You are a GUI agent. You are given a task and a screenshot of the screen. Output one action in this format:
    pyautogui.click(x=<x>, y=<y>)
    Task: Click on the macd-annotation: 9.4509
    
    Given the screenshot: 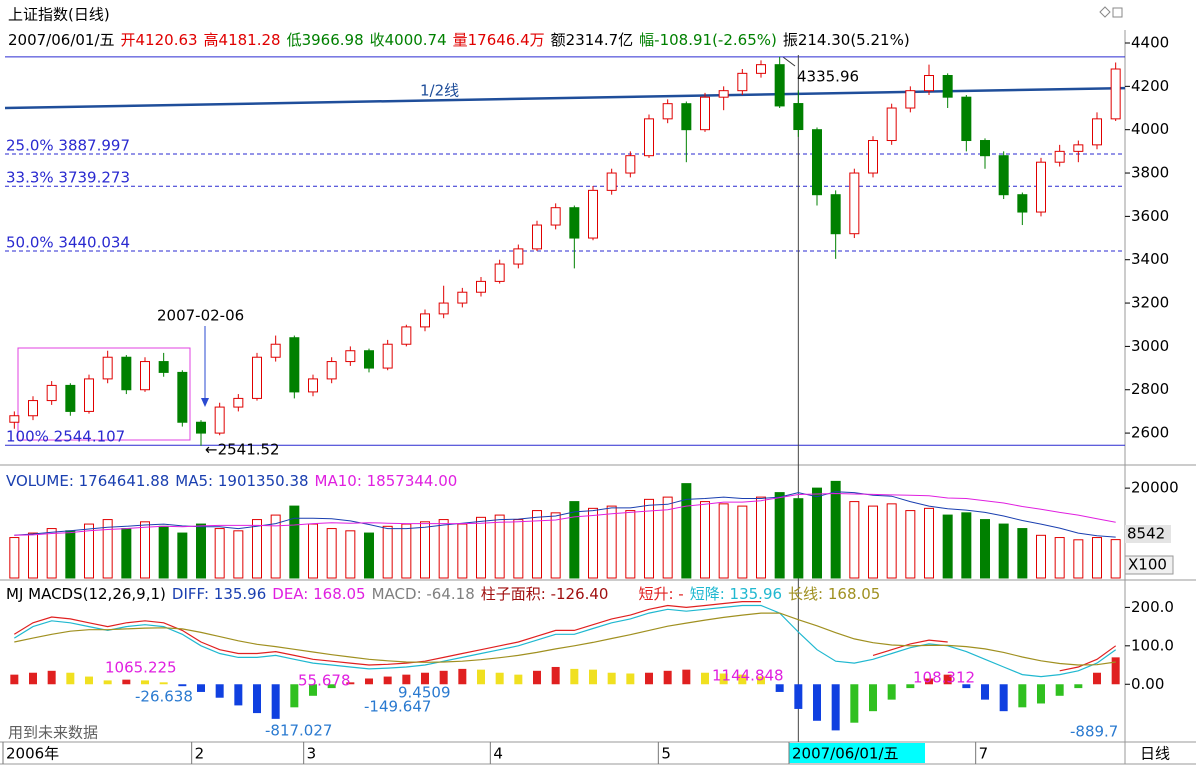 What is the action you would take?
    pyautogui.click(x=424, y=693)
    